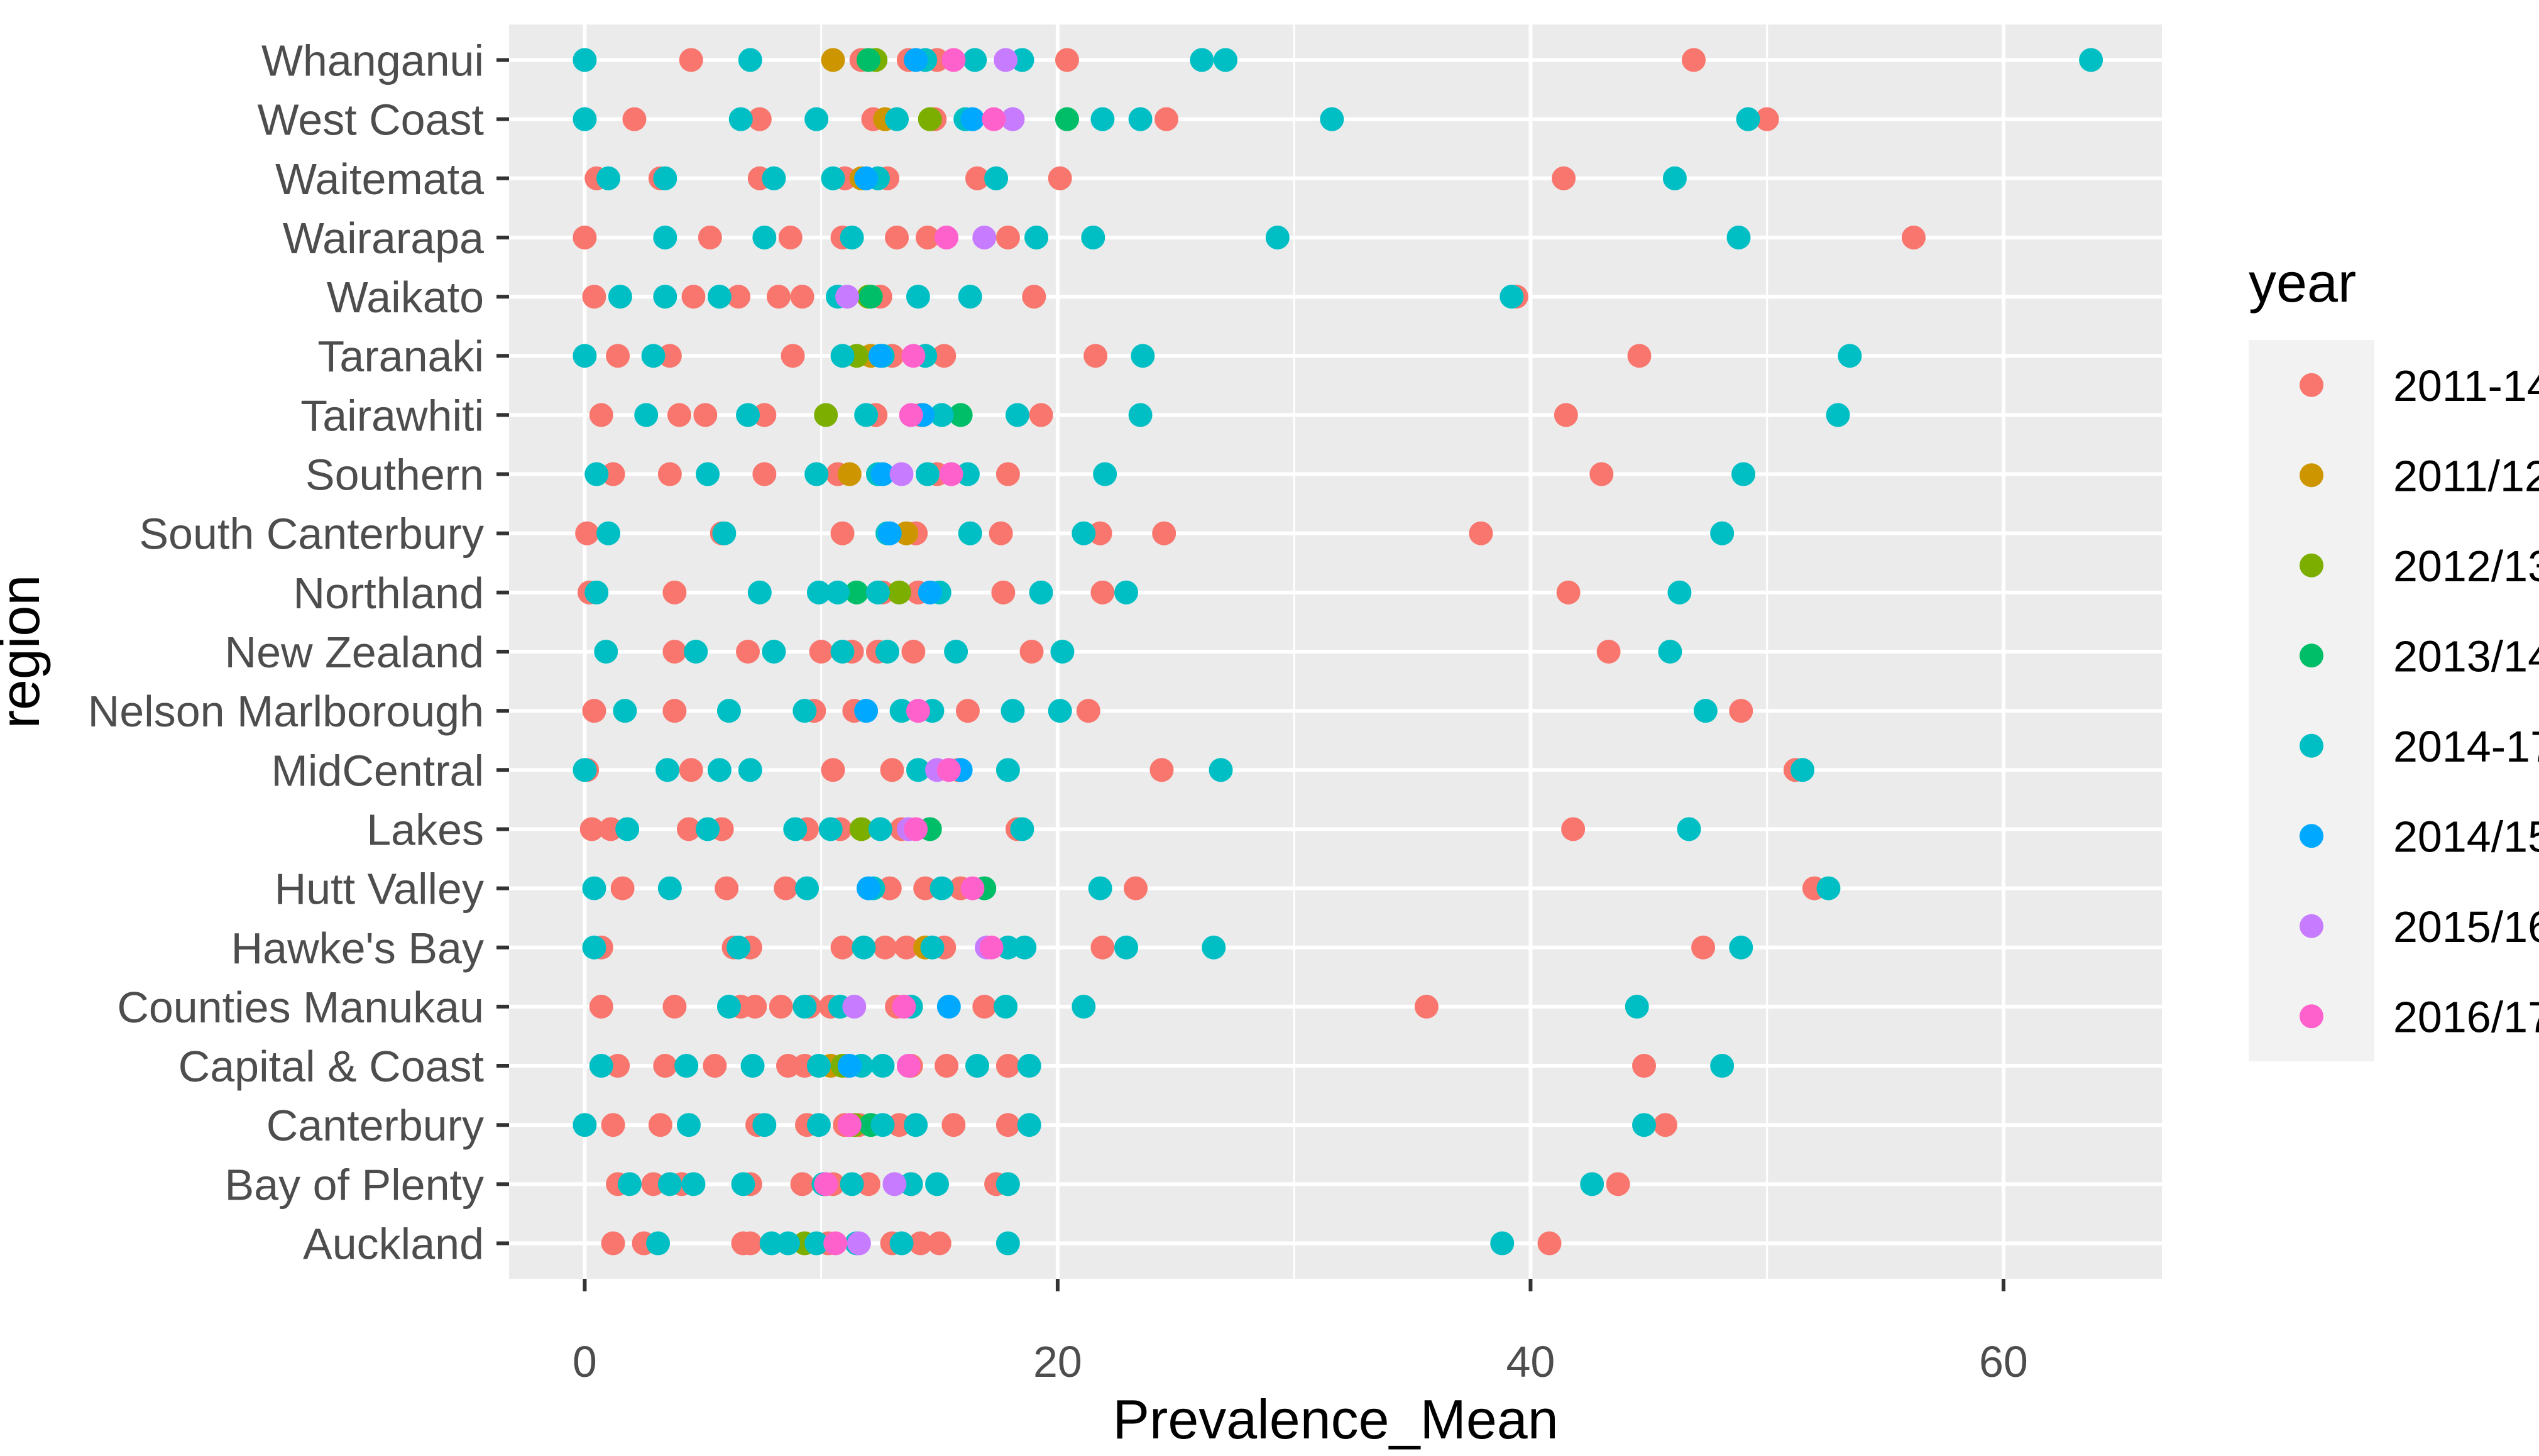  What do you see at coordinates (25, 652) in the screenshot?
I see `y-axis-title: region` at bounding box center [25, 652].